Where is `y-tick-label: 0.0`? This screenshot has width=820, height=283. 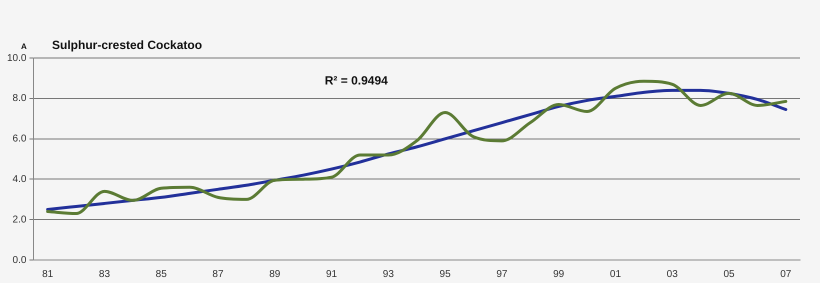
y-tick-label: 0.0 is located at coordinates (19, 260).